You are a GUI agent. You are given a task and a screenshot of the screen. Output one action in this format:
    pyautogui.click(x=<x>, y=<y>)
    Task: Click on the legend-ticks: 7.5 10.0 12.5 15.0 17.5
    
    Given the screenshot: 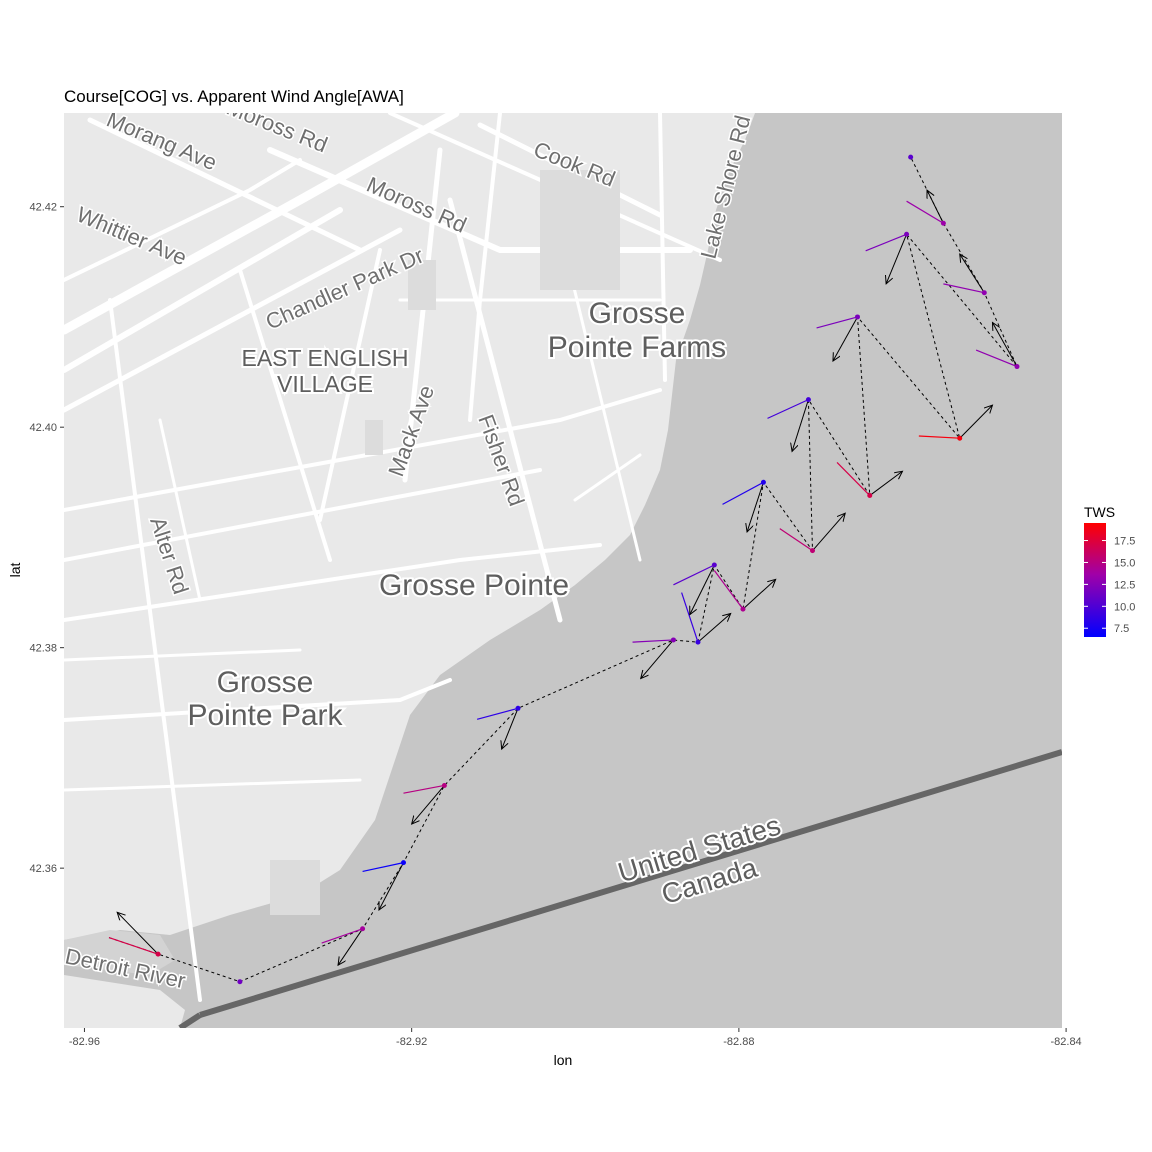 What is the action you would take?
    pyautogui.click(x=1109, y=585)
    